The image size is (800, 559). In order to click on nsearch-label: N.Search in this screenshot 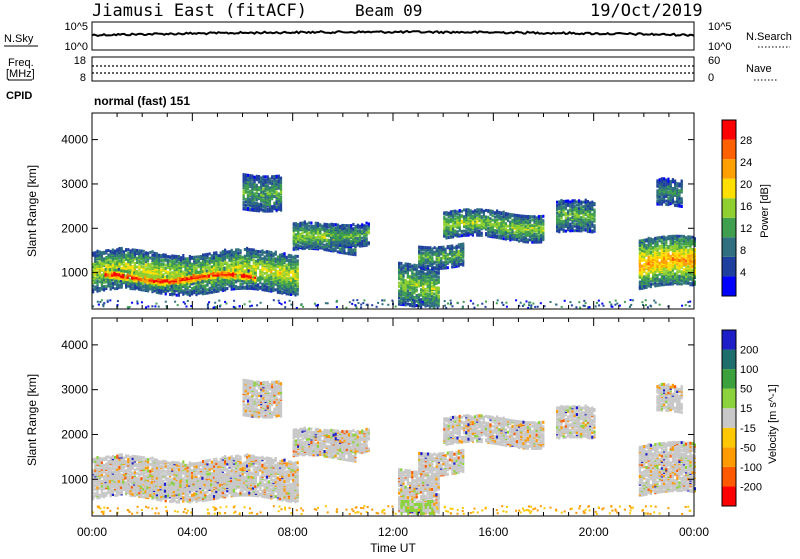, I will do `click(769, 37)`.